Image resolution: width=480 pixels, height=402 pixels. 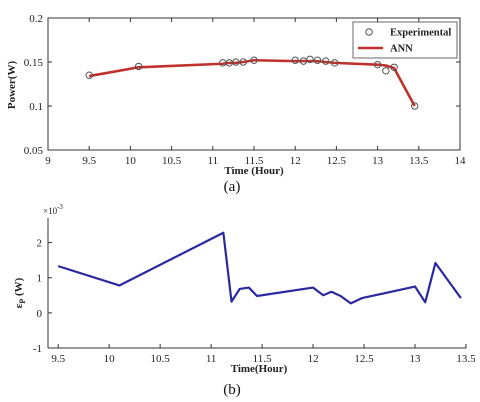 I want to click on chart-b-xtick-label: 11, so click(x=211, y=359).